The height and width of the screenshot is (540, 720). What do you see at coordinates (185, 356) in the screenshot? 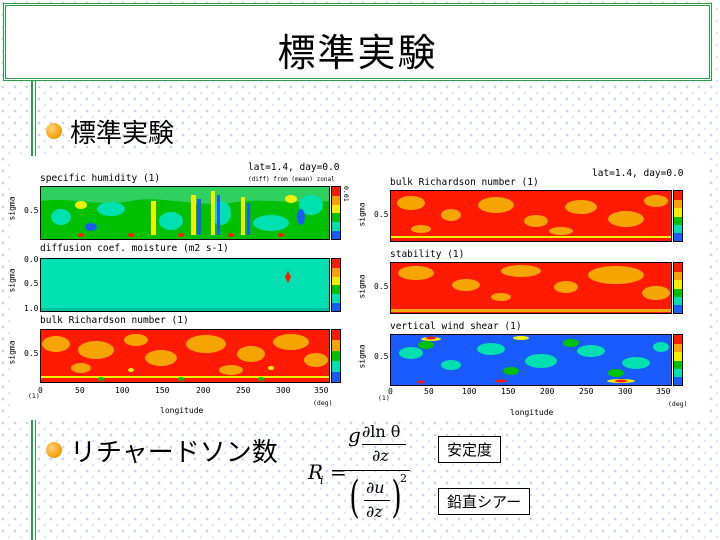
I see `plot-bulk-richardson-left` at bounding box center [185, 356].